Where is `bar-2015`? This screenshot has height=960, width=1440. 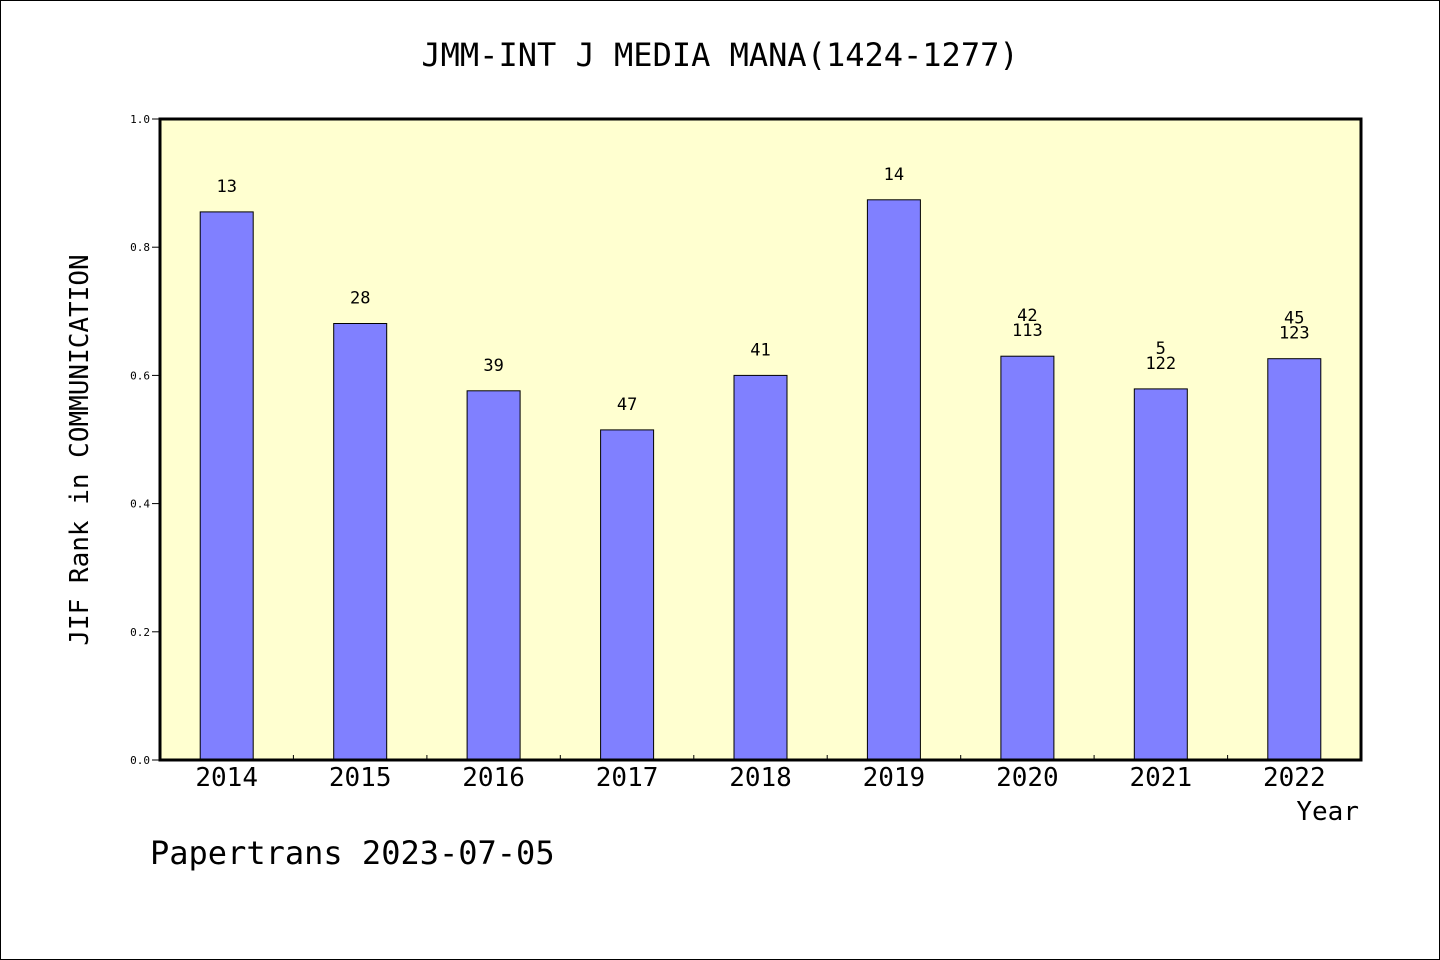 bar-2015 is located at coordinates (360, 542).